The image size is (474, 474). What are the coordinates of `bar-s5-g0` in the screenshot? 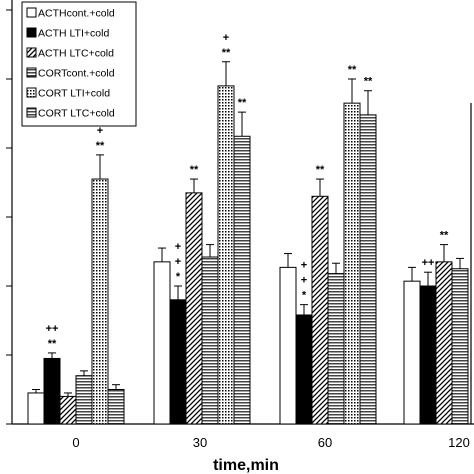 It's located at (116, 407).